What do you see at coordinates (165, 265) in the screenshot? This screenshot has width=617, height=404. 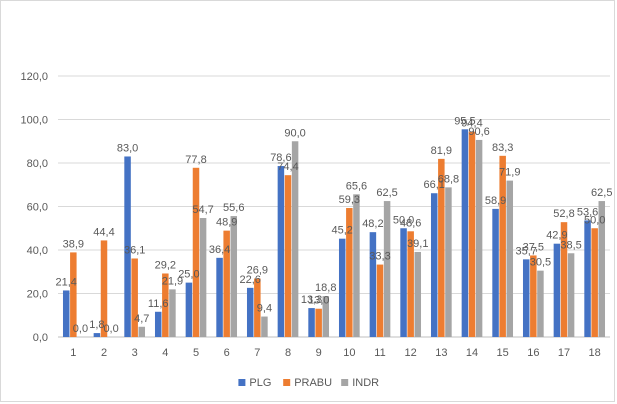 I see `data-label-prabu: 29,2` at bounding box center [165, 265].